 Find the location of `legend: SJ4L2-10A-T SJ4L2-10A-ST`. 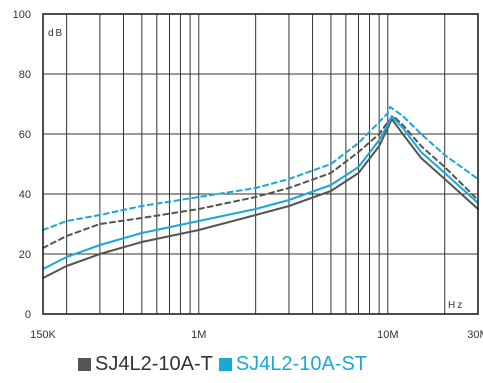

legend: SJ4L2-10A-T SJ4L2-10A-ST is located at coordinates (225, 364).